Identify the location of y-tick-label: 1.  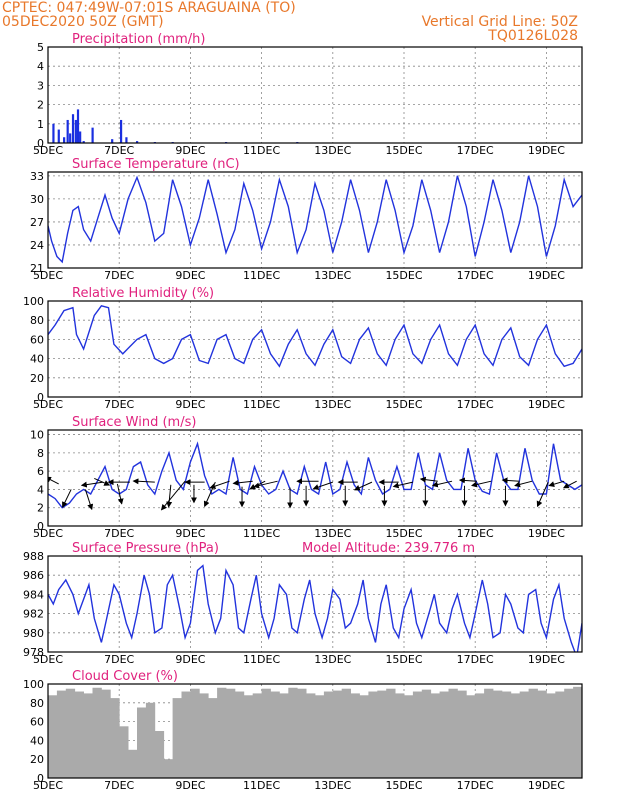
(40, 124).